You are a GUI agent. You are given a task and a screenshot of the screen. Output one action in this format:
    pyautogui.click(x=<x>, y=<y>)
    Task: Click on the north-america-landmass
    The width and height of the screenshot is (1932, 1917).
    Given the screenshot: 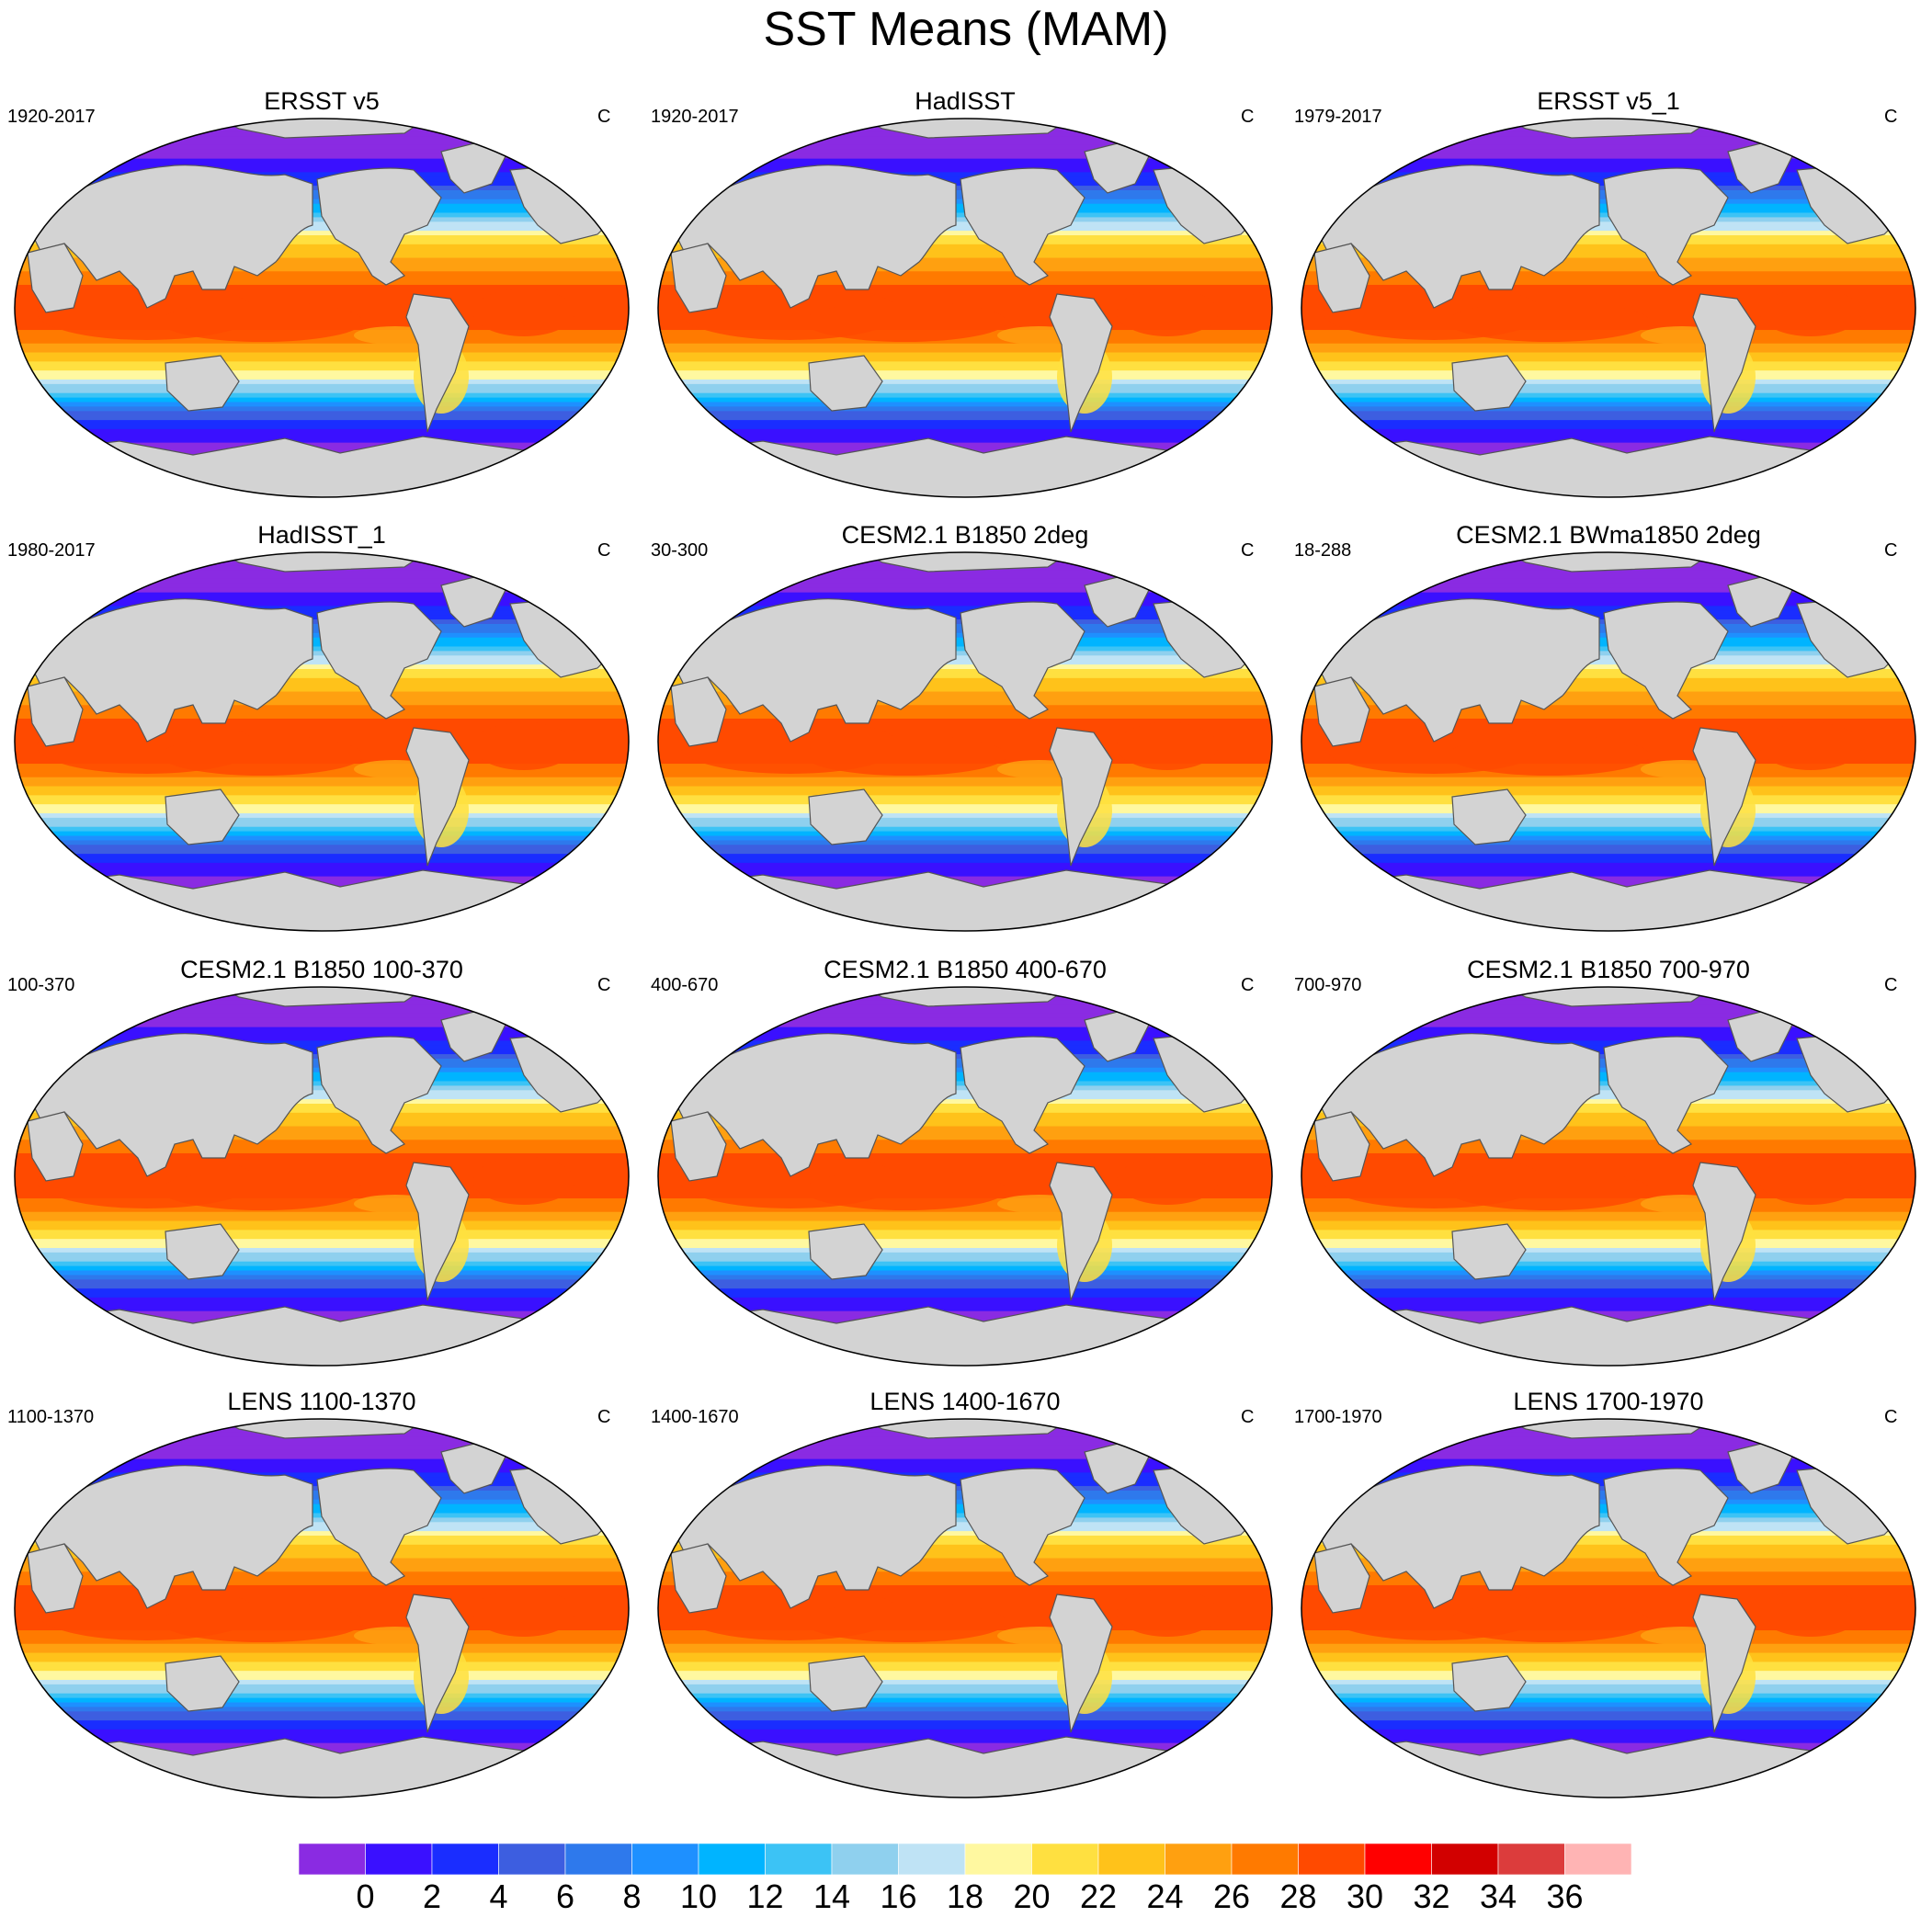 What is the action you would take?
    pyautogui.click(x=379, y=661)
    